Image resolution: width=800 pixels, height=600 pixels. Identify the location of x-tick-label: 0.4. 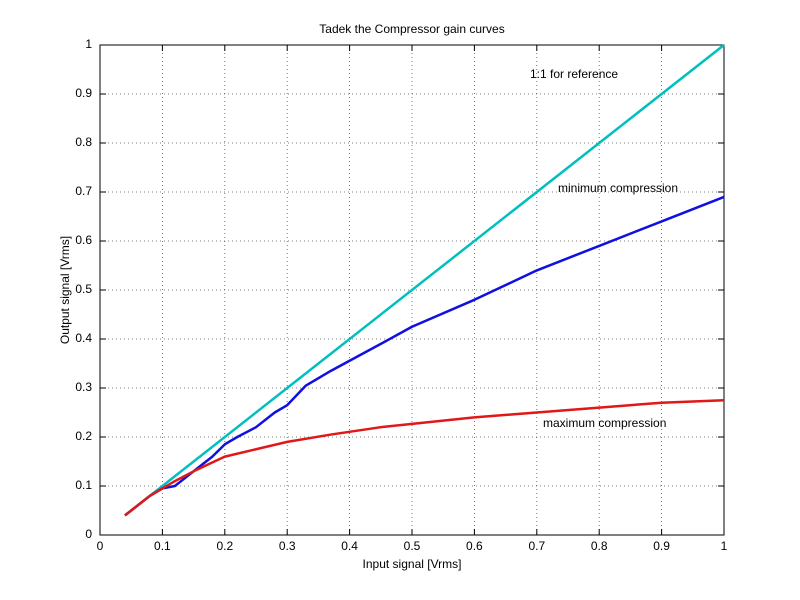
(349, 546).